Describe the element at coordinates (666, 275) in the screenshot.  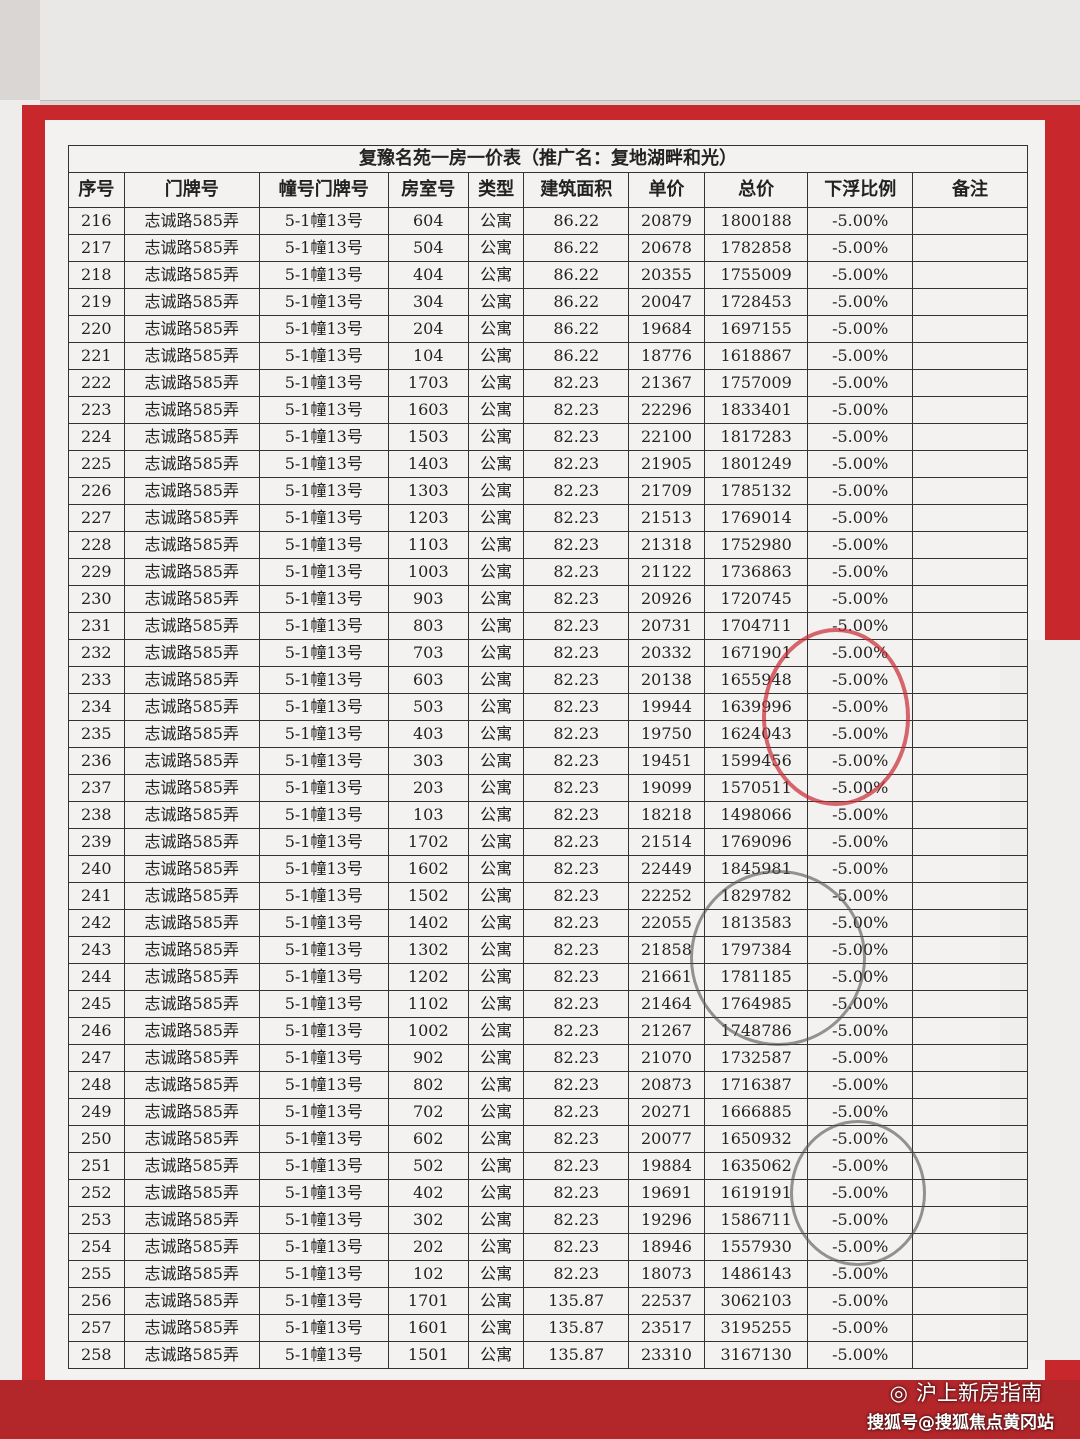
I see `unit-price: 20355` at that location.